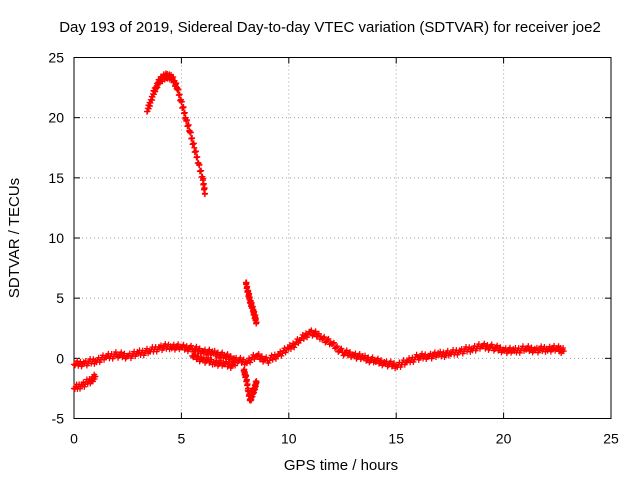  Describe the element at coordinates (56, 178) in the screenshot. I see `y-tick-label: 15` at that location.